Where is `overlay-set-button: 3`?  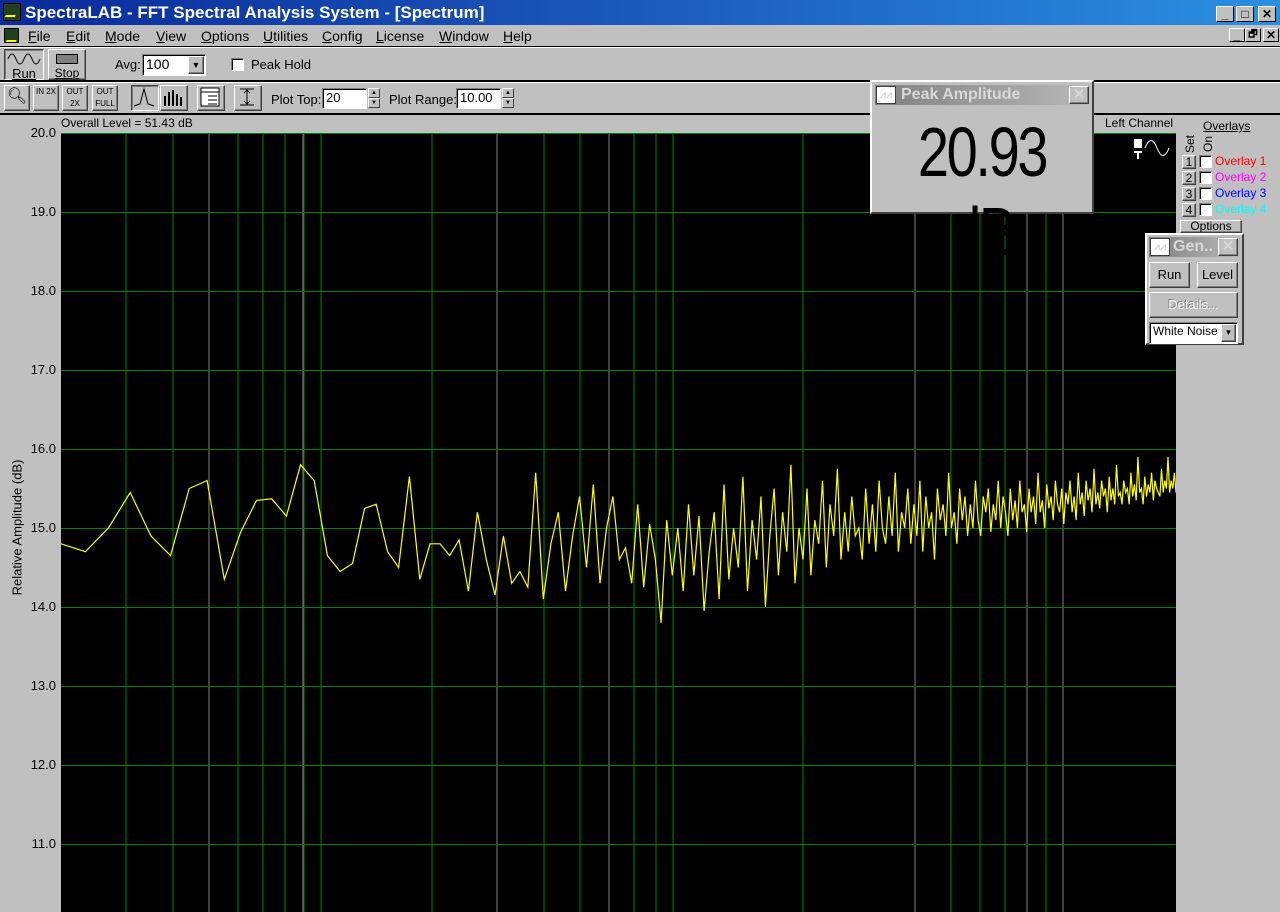
overlay-set-button: 3 is located at coordinates (1189, 194).